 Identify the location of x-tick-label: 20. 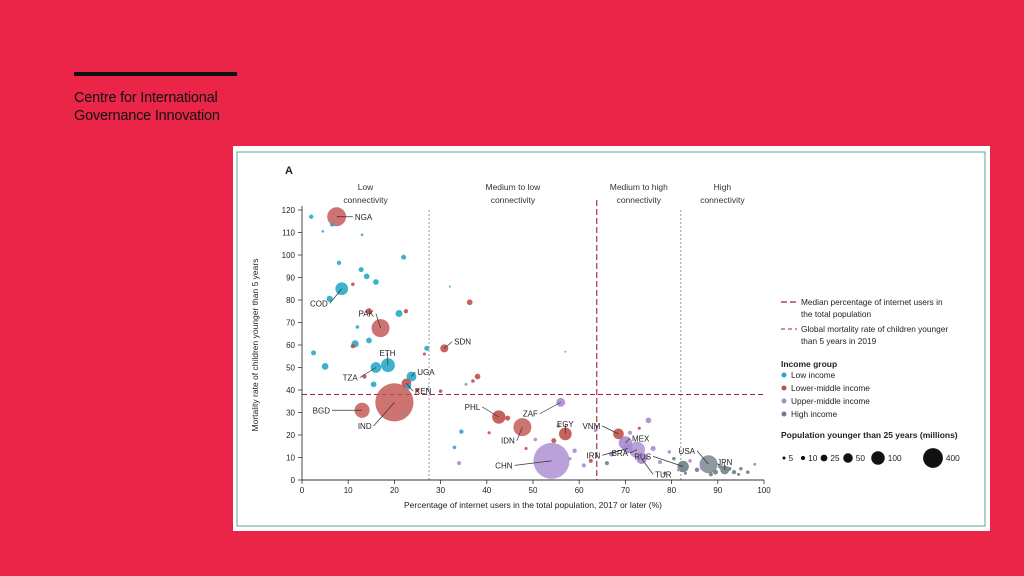
(394, 490).